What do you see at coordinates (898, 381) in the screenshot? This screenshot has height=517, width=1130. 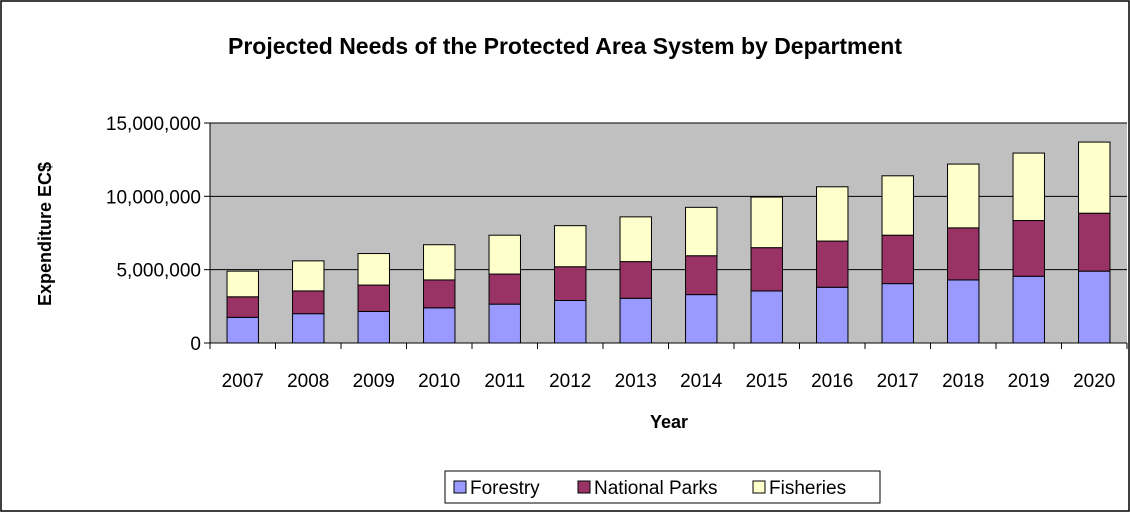 I see `x-tick-label: 2017` at bounding box center [898, 381].